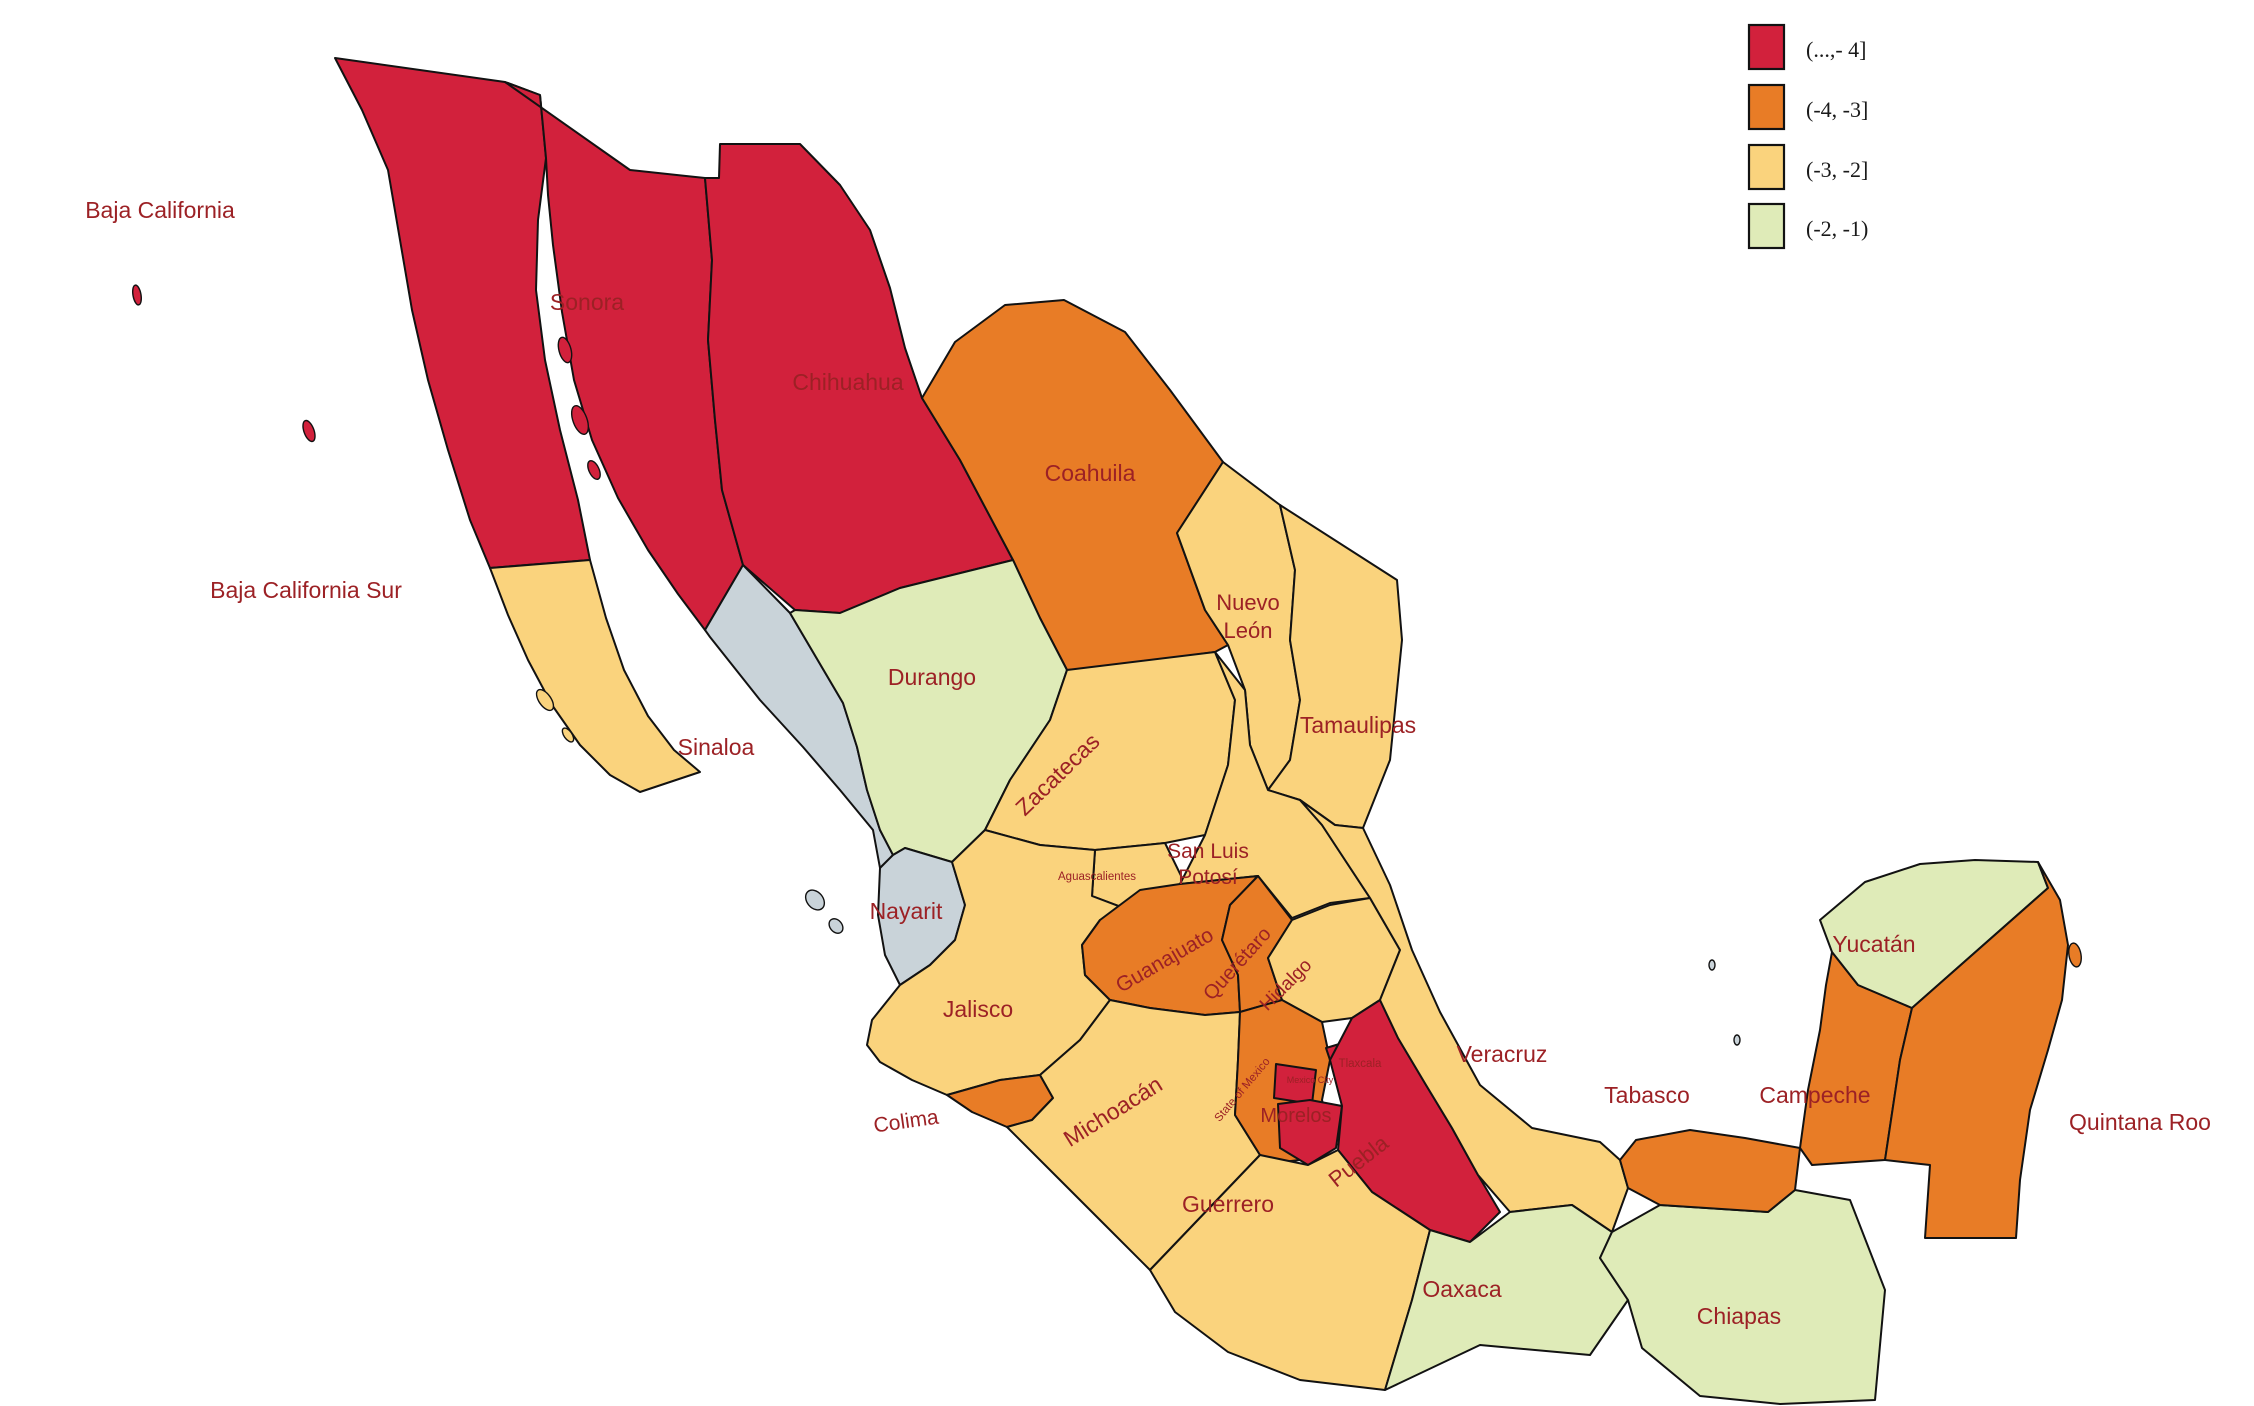 This screenshot has height=1406, width=2254. I want to click on state-label-nayarit: Nayarit, so click(906, 911).